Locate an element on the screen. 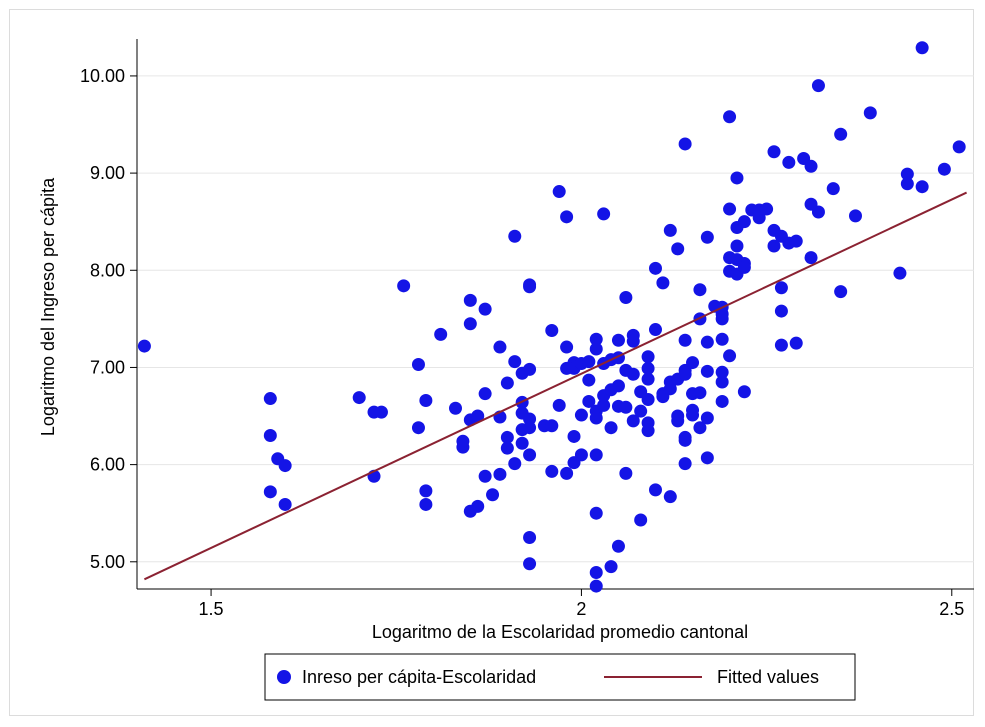 The width and height of the screenshot is (985, 727). y-axis-title: Logaritmo del Ingreso per cápita is located at coordinates (48, 306).